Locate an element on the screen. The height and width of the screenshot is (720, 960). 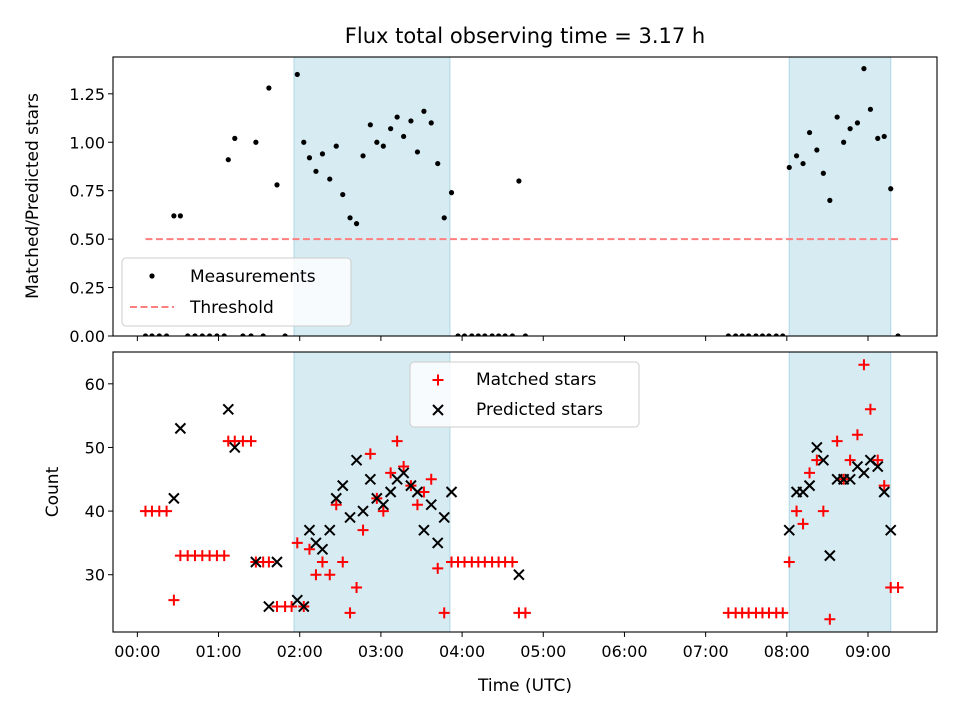
legend-label-measurements: Measurements is located at coordinates (253, 277).